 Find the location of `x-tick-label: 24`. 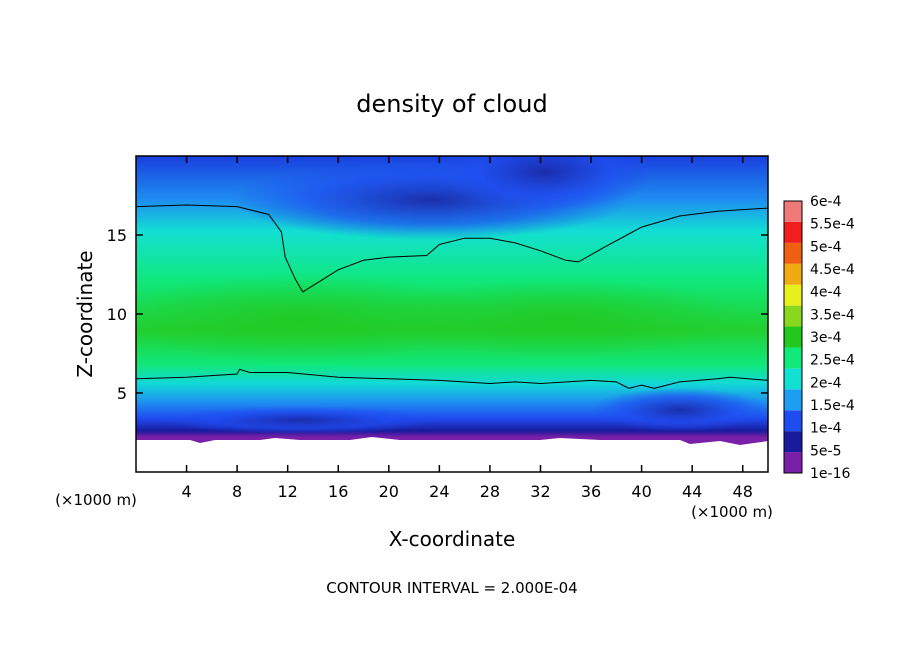

x-tick-label: 24 is located at coordinates (439, 491).